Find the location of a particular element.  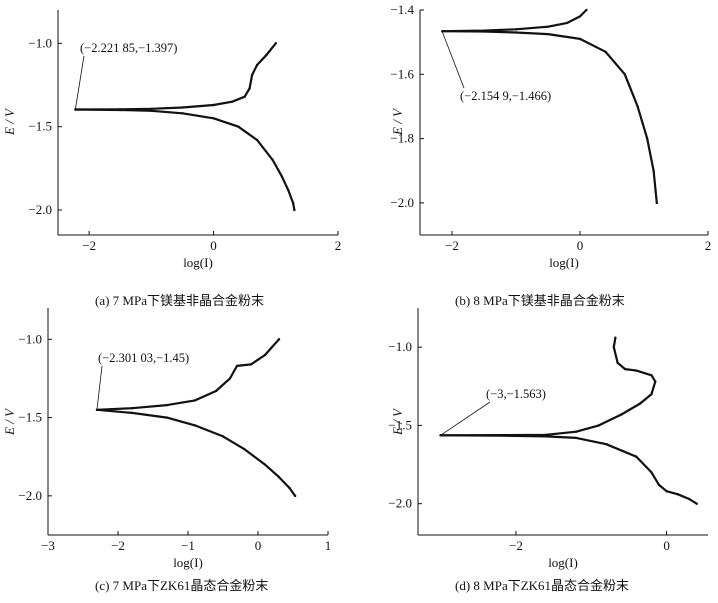

caption-b: (b) 8 MPa下镁基非晶合金粉末 is located at coordinates (540, 300).